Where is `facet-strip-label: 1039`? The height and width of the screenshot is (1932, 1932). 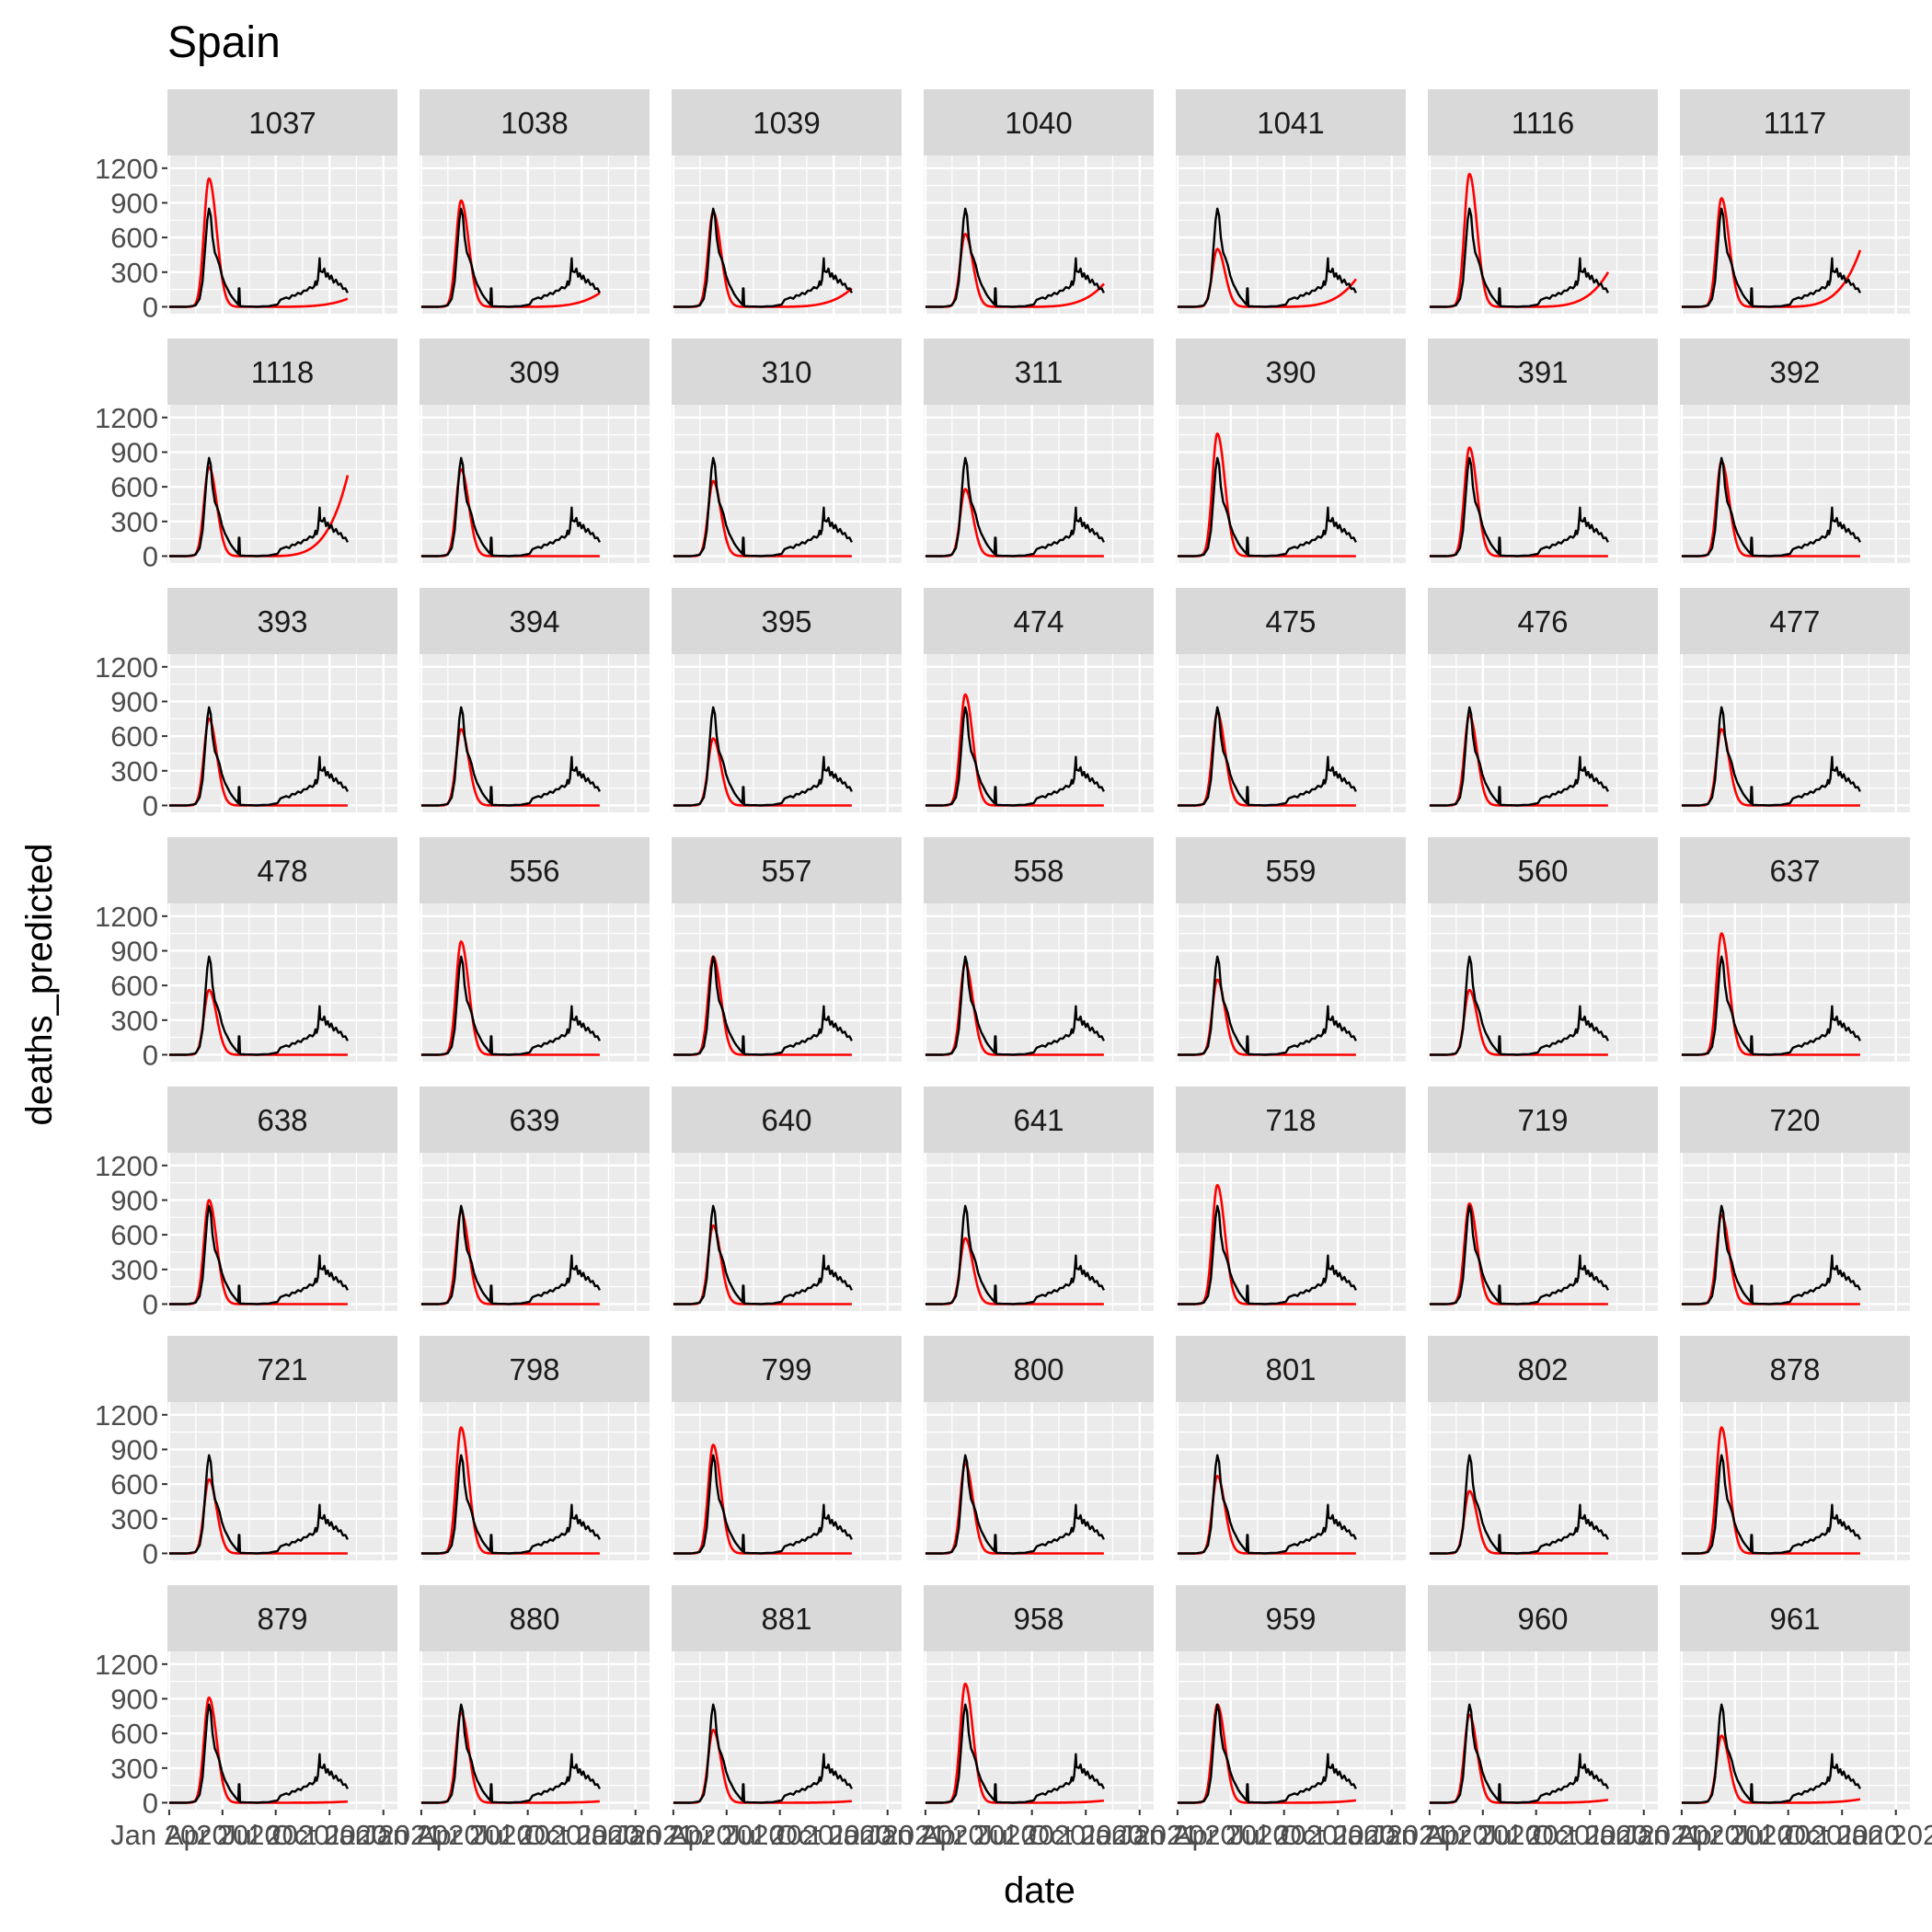 facet-strip-label: 1039 is located at coordinates (786, 123).